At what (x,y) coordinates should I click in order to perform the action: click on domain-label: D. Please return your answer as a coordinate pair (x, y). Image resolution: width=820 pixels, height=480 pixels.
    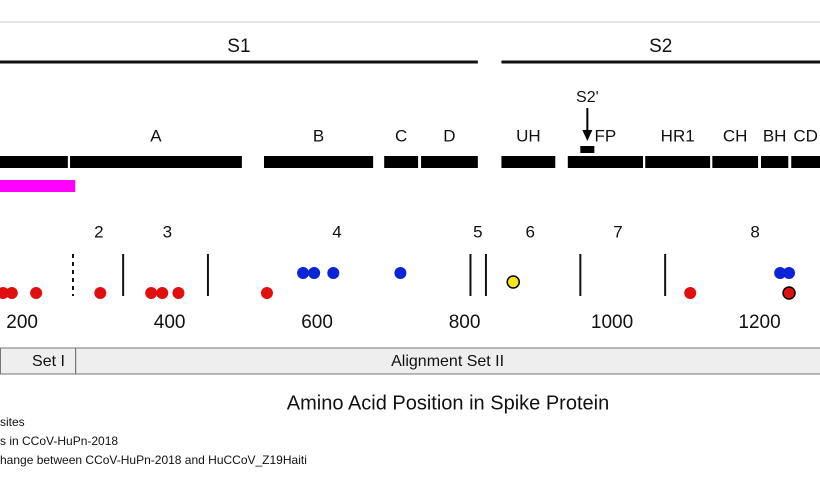
    Looking at the image, I should click on (449, 135).